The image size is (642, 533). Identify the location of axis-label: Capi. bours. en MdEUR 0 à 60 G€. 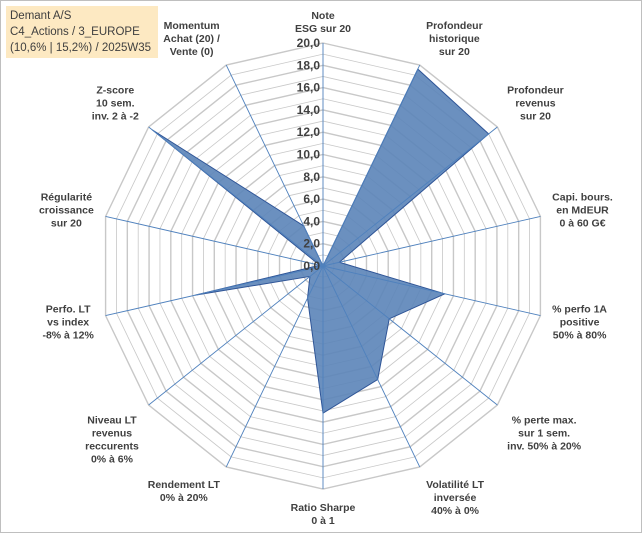
(582, 210).